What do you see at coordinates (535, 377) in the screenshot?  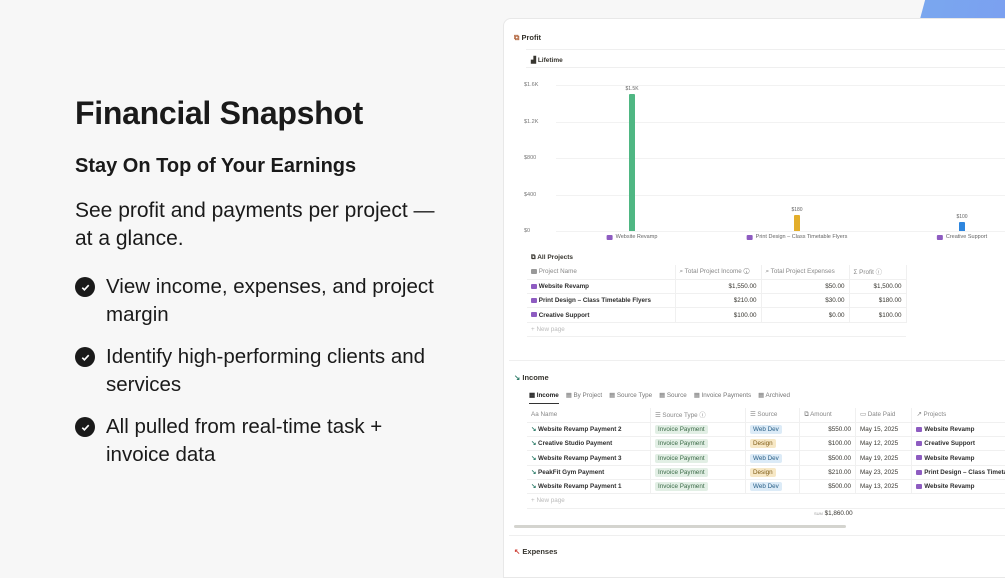 I see `income-title: Income` at bounding box center [535, 377].